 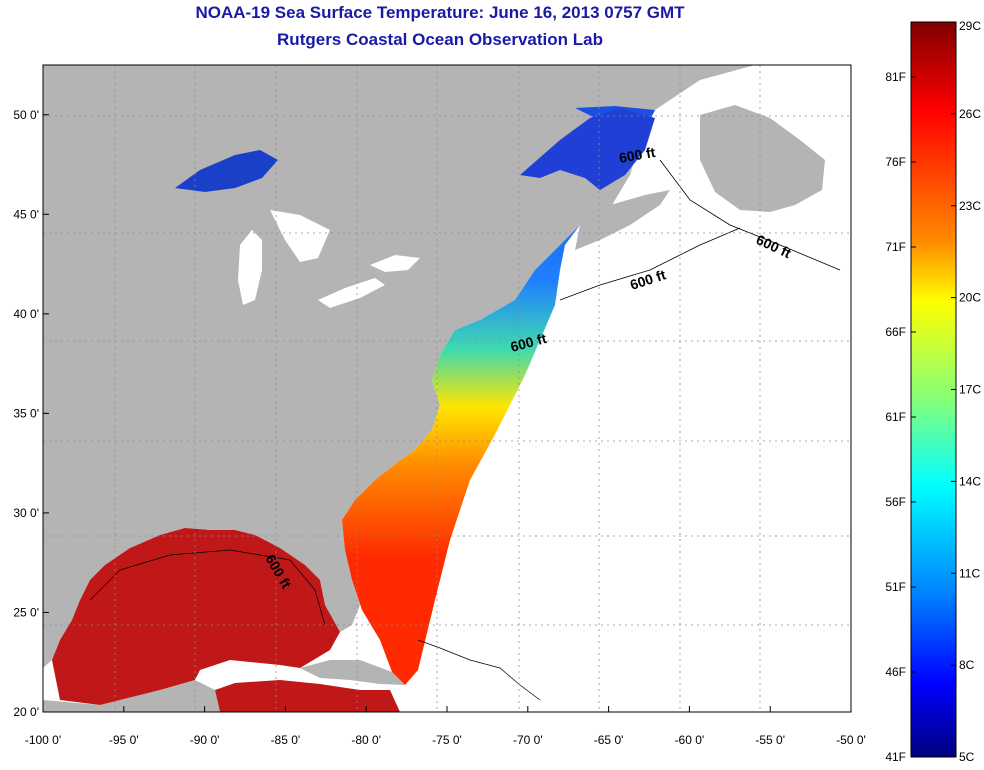 What do you see at coordinates (895, 332) in the screenshot?
I see `colorbar-fahrenheit-label: 66F` at bounding box center [895, 332].